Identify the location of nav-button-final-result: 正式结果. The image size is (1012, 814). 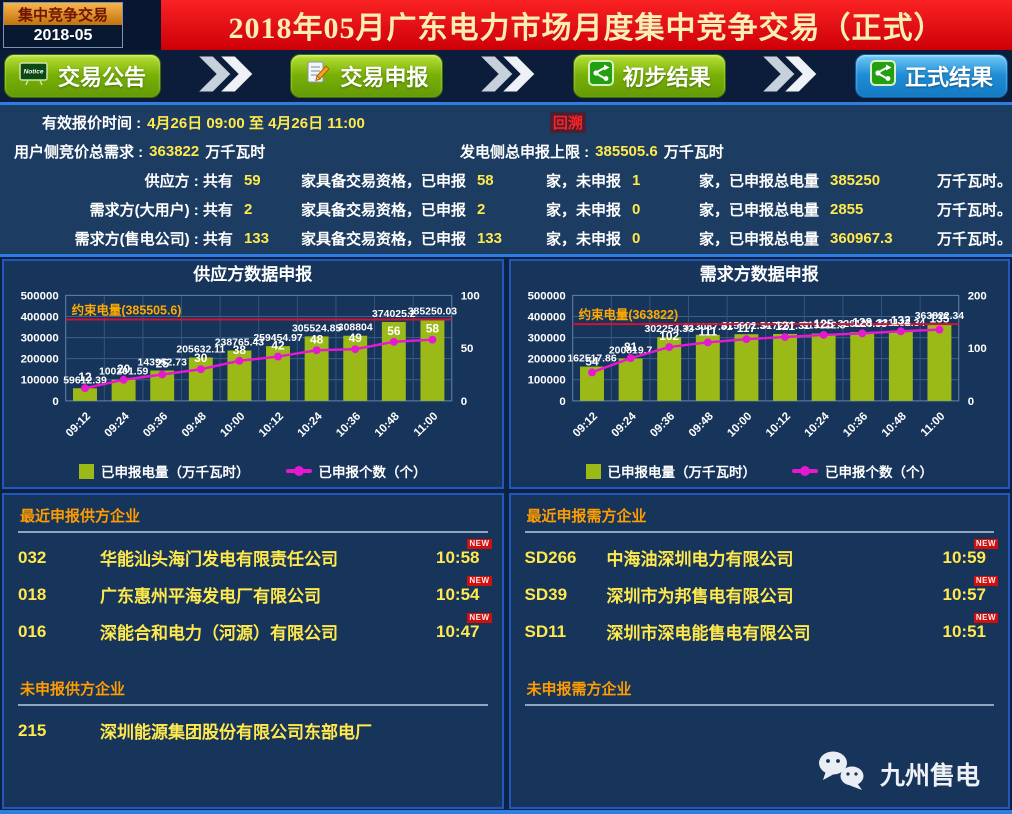
(931, 76).